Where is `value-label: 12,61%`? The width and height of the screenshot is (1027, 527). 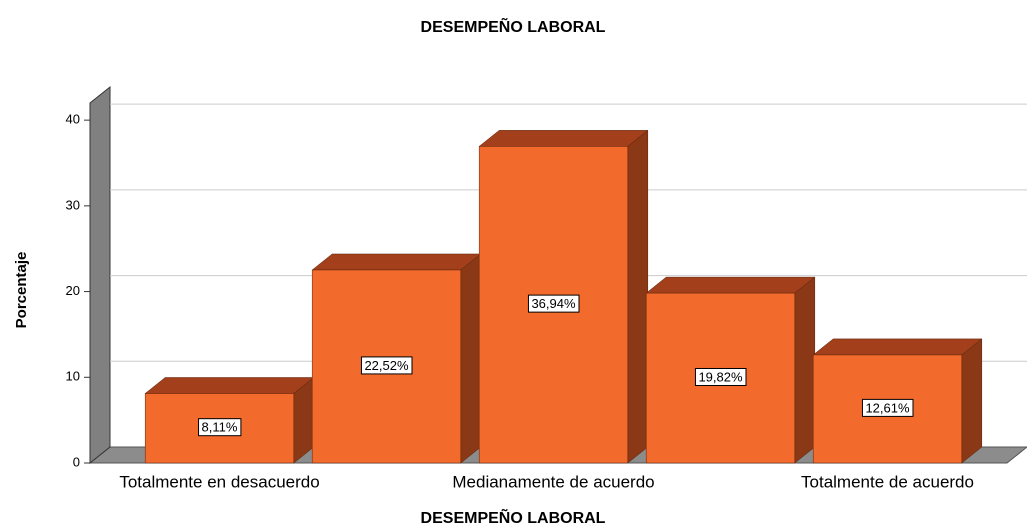
value-label: 12,61% is located at coordinates (887, 407).